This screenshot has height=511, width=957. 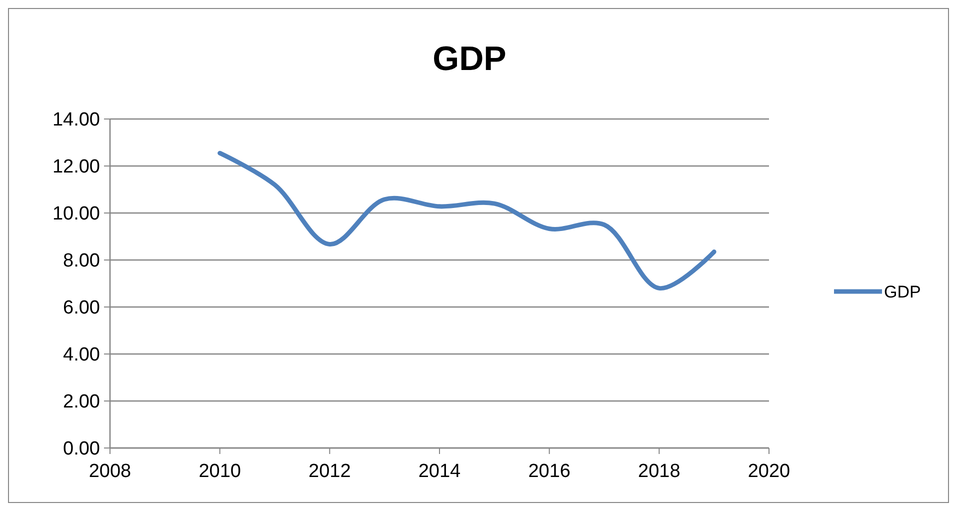 What do you see at coordinates (81, 449) in the screenshot?
I see `y-tick-label: 0.00` at bounding box center [81, 449].